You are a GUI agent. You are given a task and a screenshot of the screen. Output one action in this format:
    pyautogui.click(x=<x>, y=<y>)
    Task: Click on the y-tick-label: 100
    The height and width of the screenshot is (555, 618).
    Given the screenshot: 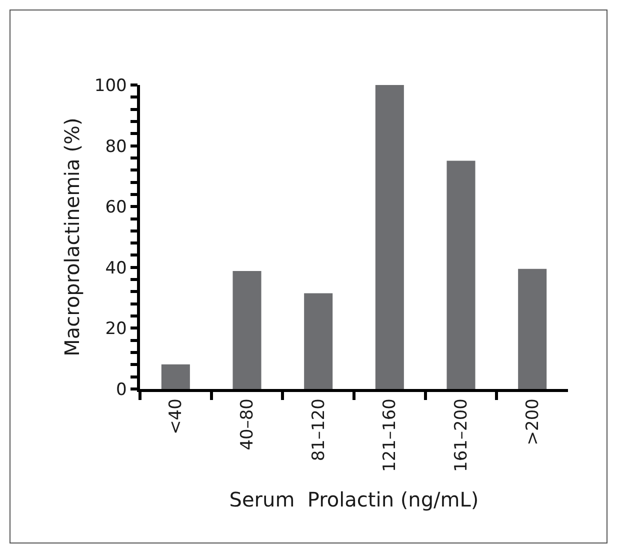 What is the action you would take?
    pyautogui.click(x=110, y=86)
    